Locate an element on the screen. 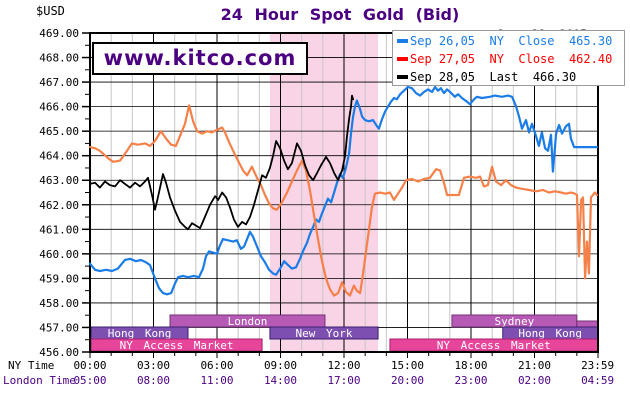  x-axis-label-london: 17:00 is located at coordinates (343, 380).